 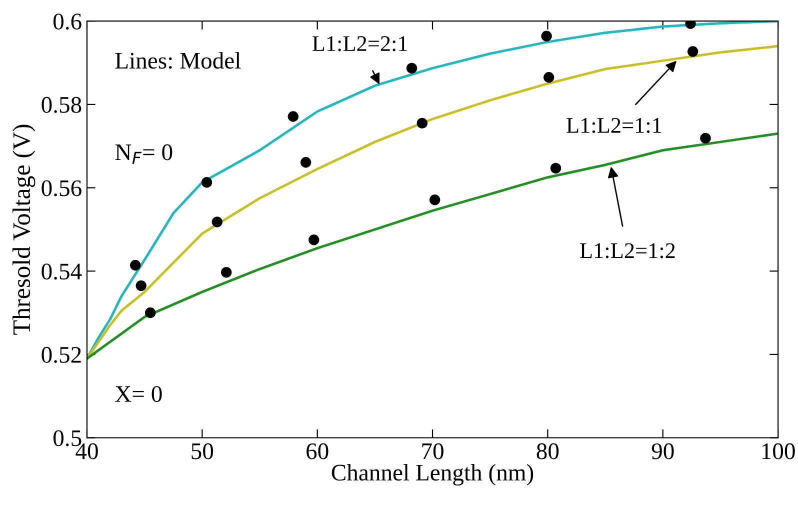 What do you see at coordinates (138, 394) in the screenshot?
I see `annotation: X= 0` at bounding box center [138, 394].